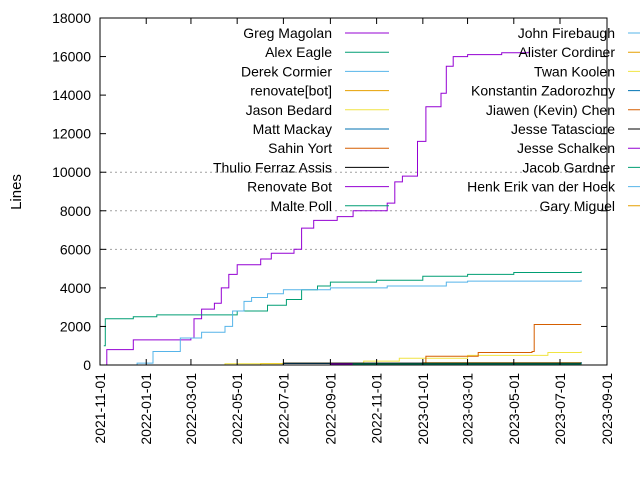  What do you see at coordinates (300, 148) in the screenshot?
I see `legend-label: Sahin Yort` at bounding box center [300, 148].